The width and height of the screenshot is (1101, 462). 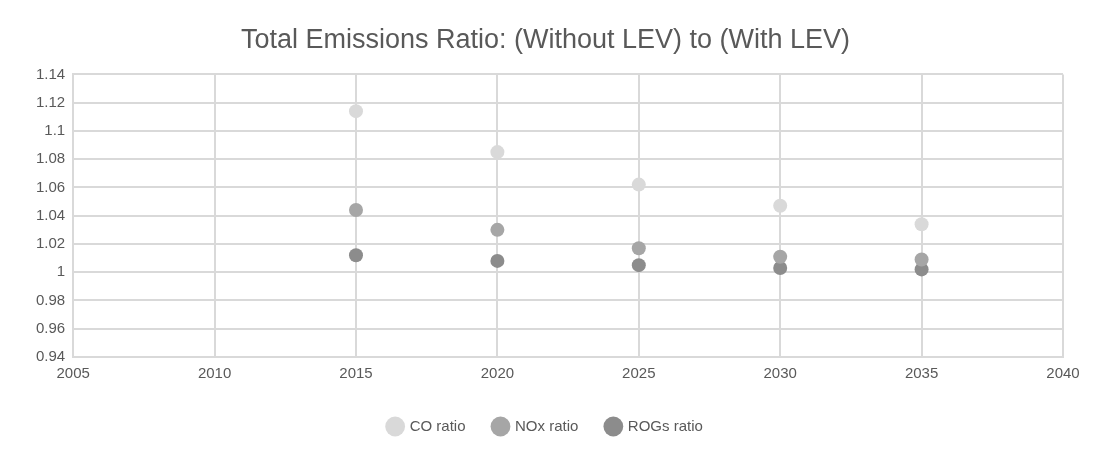 What do you see at coordinates (1063, 373) in the screenshot?
I see `x-tick-label: 2040` at bounding box center [1063, 373].